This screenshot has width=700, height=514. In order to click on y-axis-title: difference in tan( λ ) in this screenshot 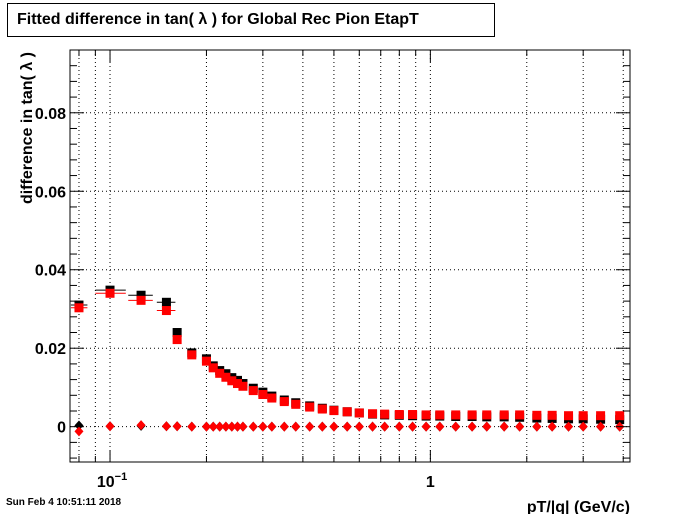, I will do `click(27, 128)`.